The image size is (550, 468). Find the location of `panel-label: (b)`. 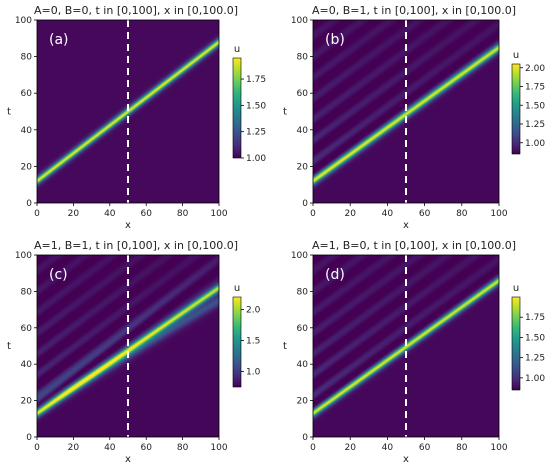

panel-label: (b) is located at coordinates (335, 40).